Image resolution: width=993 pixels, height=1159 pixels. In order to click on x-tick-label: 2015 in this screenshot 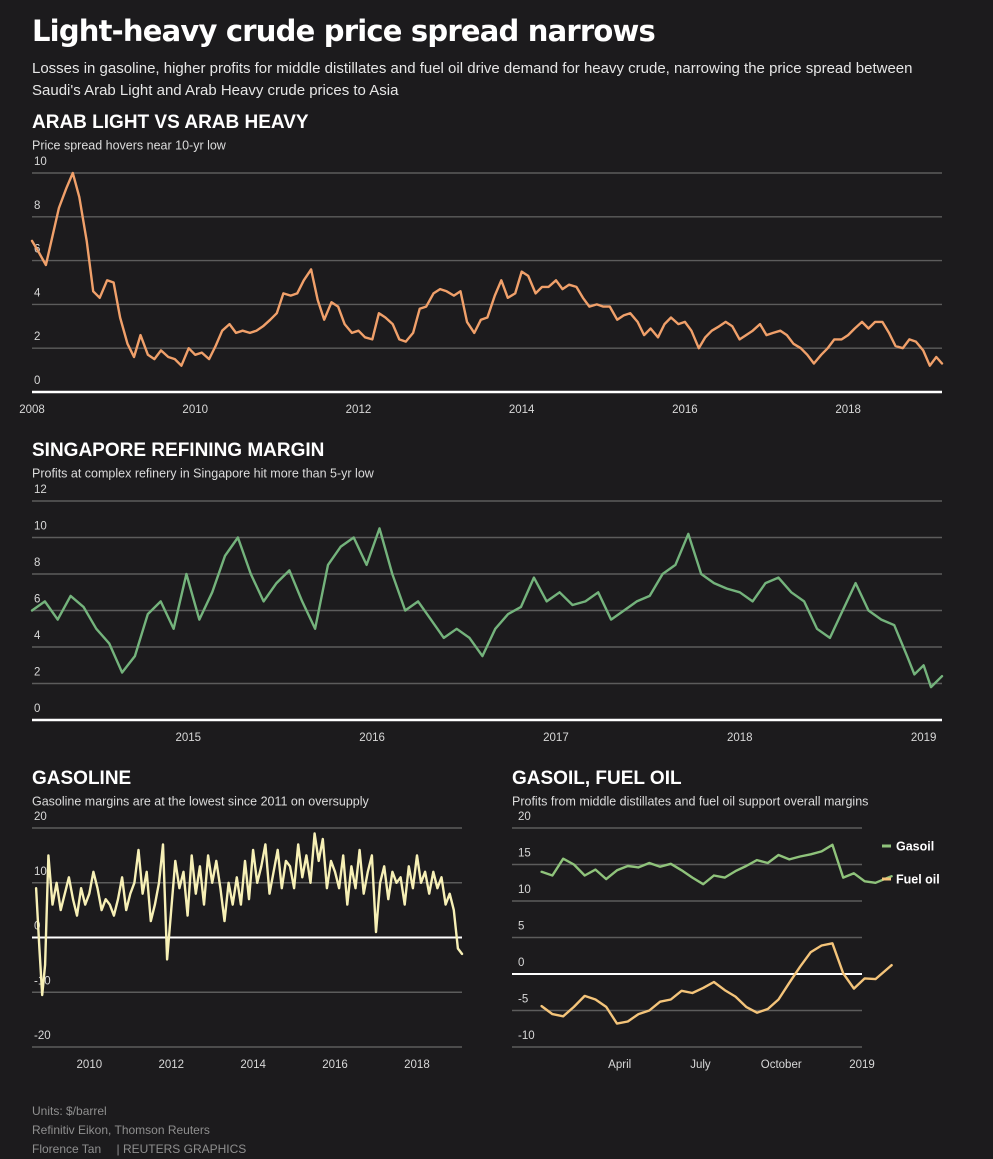, I will do `click(188, 738)`.